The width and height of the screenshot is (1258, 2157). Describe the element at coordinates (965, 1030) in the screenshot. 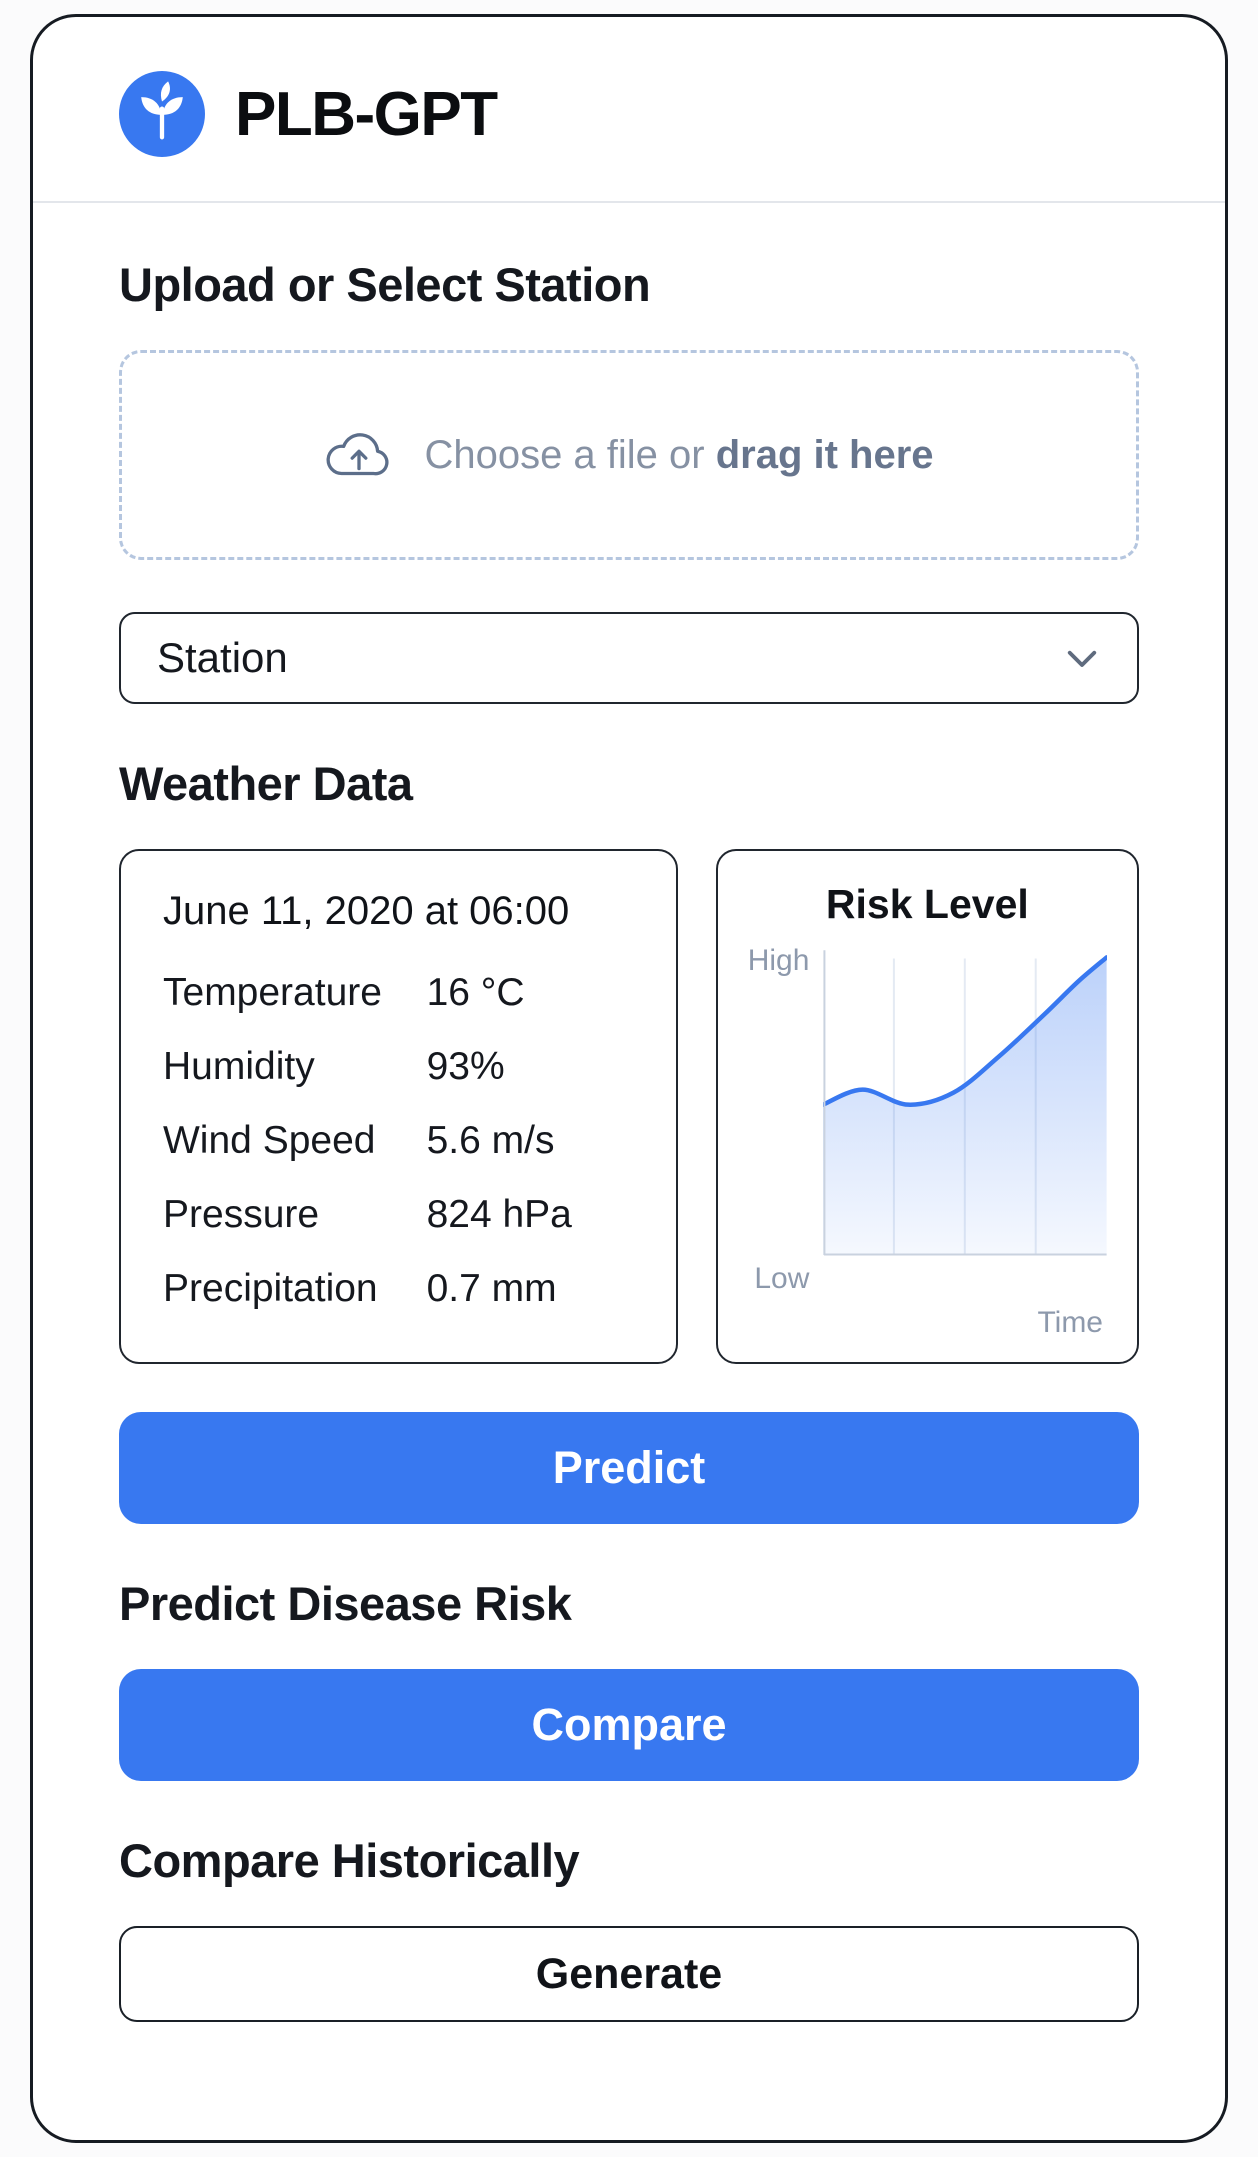

I see `risk-line` at that location.